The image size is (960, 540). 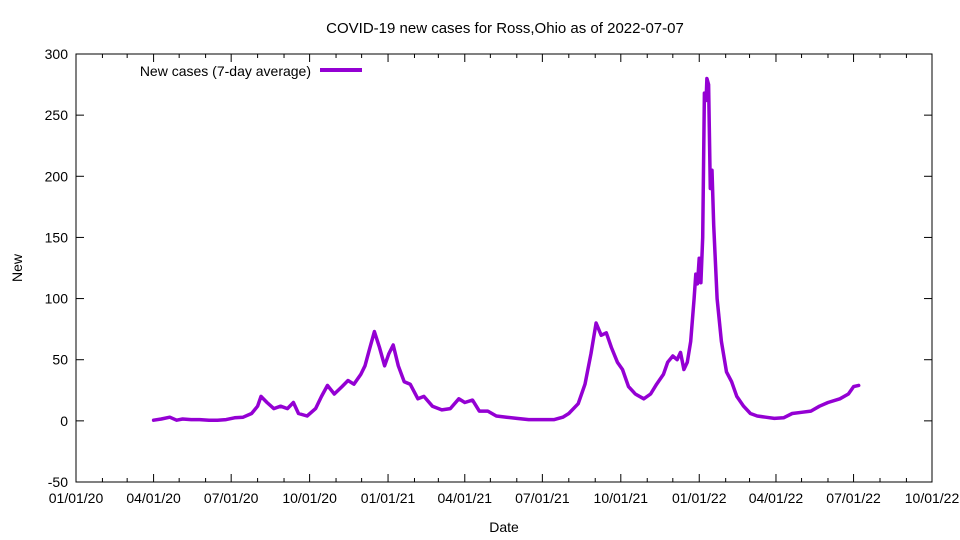 What do you see at coordinates (621, 498) in the screenshot?
I see `x-tick-label: 10/01/21` at bounding box center [621, 498].